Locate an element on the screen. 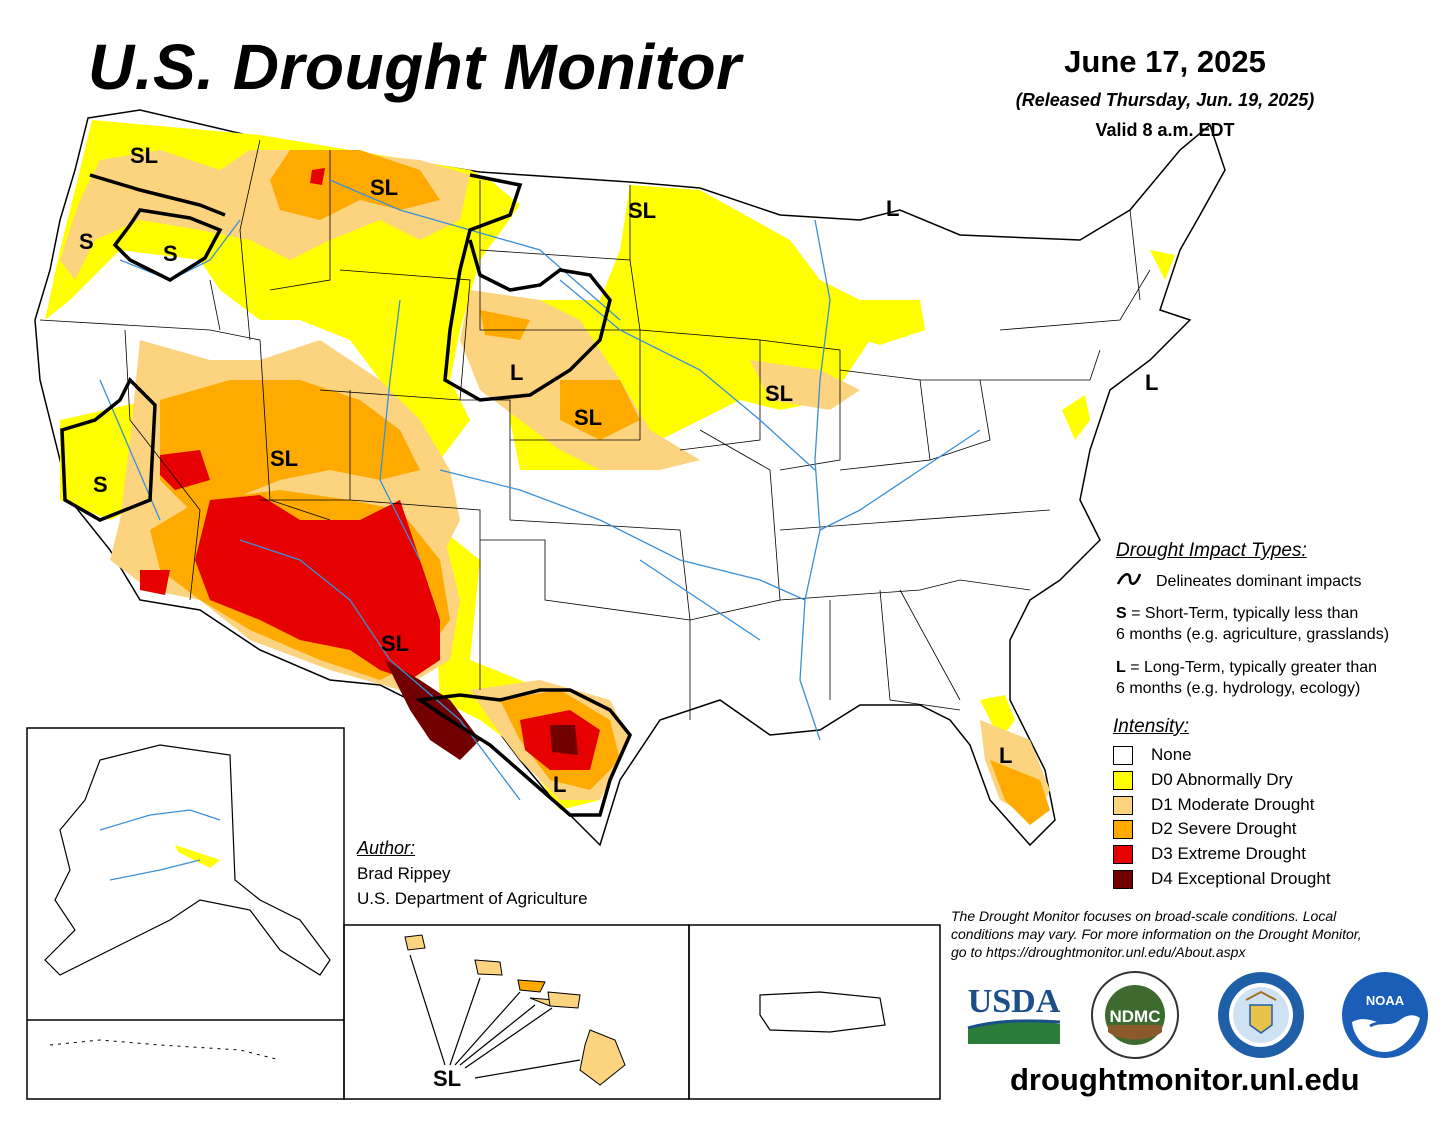 The width and height of the screenshot is (1456, 1125). intensity-row-d2: D2 Severe Drought is located at coordinates (1205, 829).